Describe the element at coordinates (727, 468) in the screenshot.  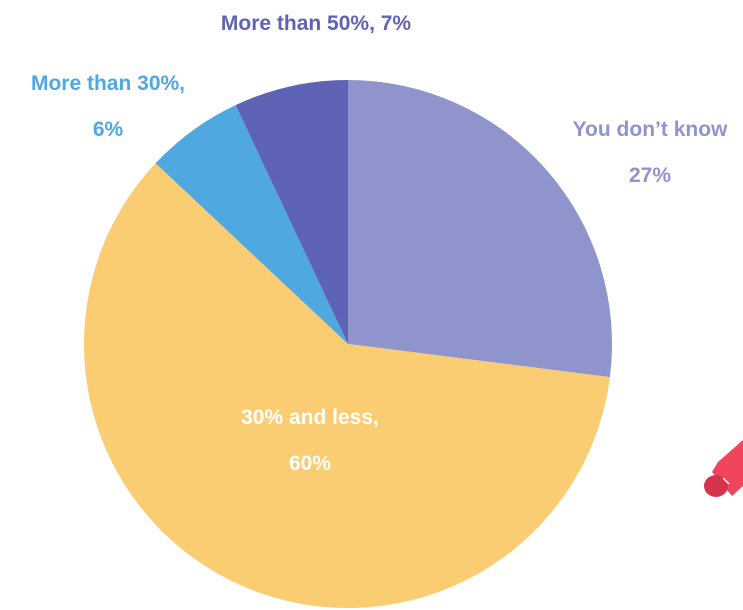
I see `megaphone-body` at that location.